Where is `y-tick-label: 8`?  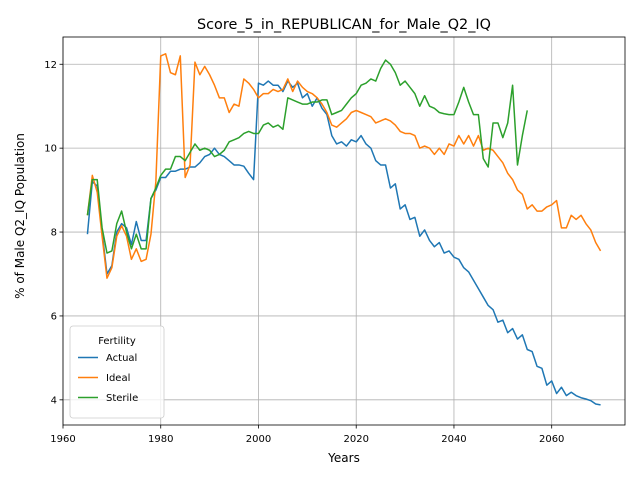 y-tick-label: 8 is located at coordinates (54, 233).